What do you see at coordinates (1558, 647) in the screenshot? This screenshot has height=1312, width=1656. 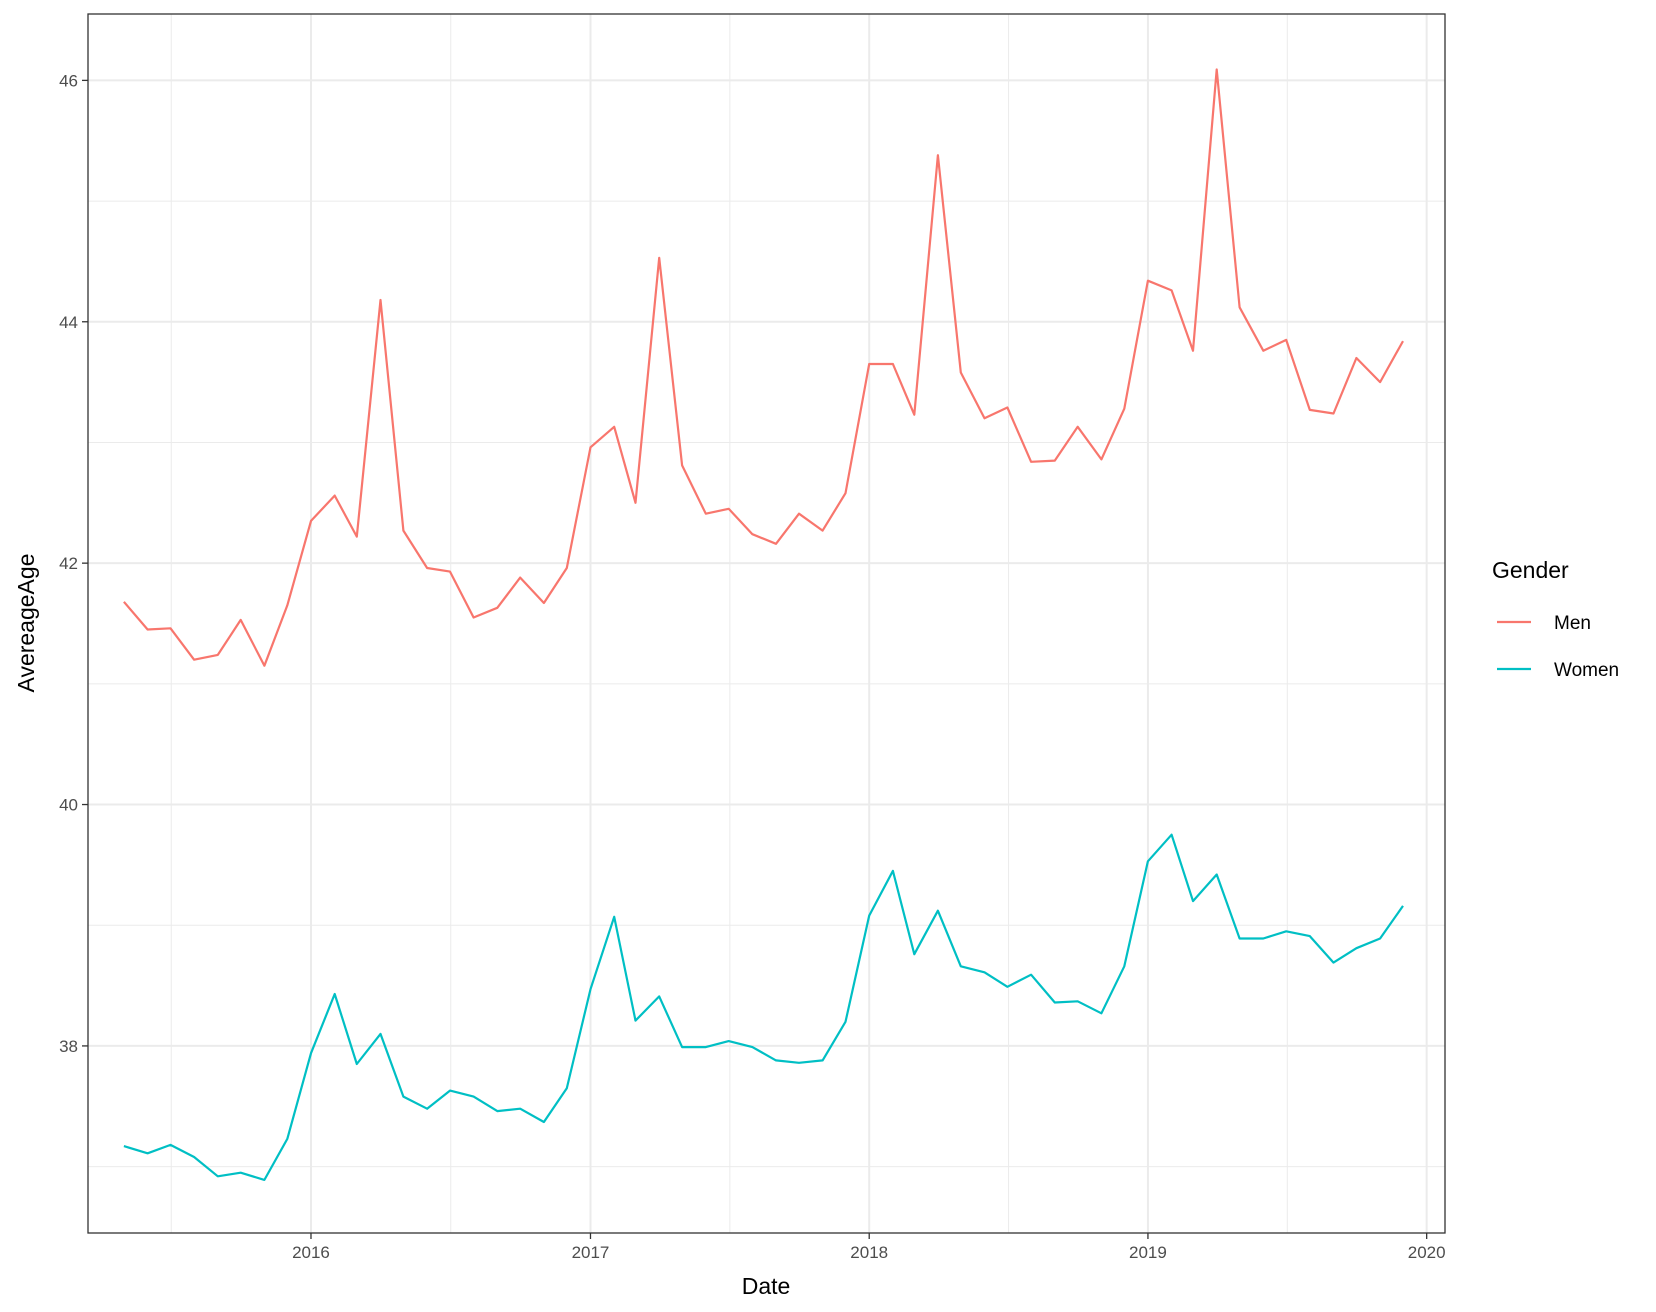 I see `legend-keys: Men Women` at bounding box center [1558, 647].